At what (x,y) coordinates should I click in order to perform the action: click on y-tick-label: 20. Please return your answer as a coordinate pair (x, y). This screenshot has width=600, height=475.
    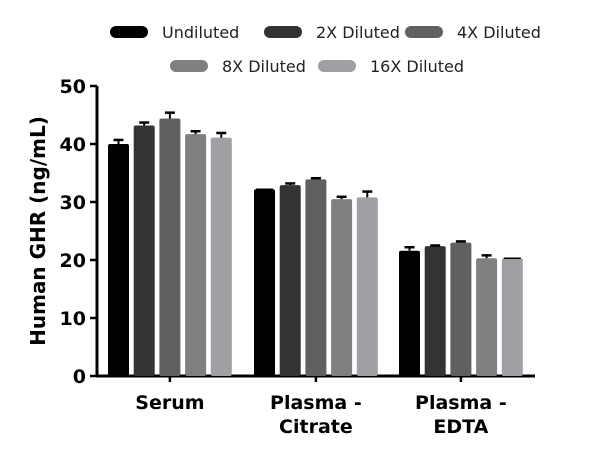
    Looking at the image, I should click on (73, 261).